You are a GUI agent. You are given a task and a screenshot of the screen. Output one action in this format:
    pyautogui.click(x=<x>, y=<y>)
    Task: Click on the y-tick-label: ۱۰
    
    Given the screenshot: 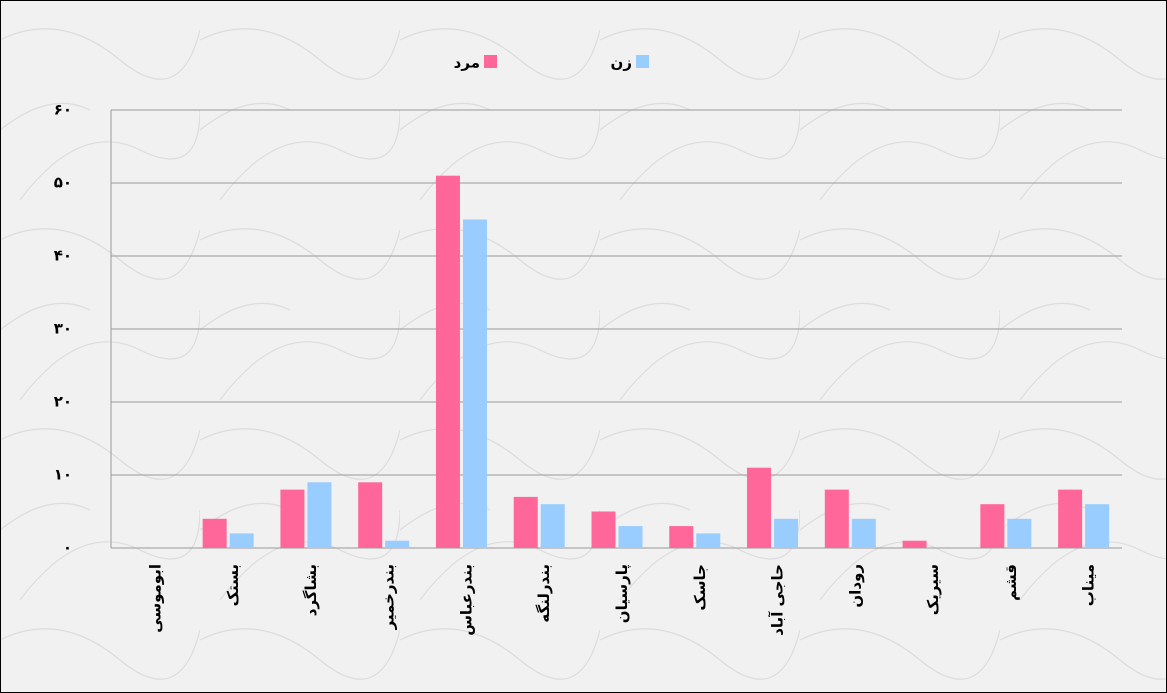 What is the action you would take?
    pyautogui.click(x=63, y=475)
    